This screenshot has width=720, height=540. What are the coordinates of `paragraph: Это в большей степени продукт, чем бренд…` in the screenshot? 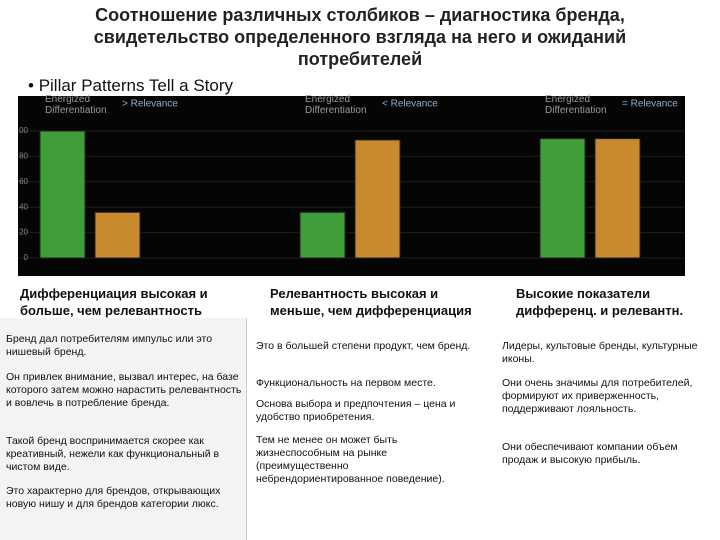 It's located at (363, 346).